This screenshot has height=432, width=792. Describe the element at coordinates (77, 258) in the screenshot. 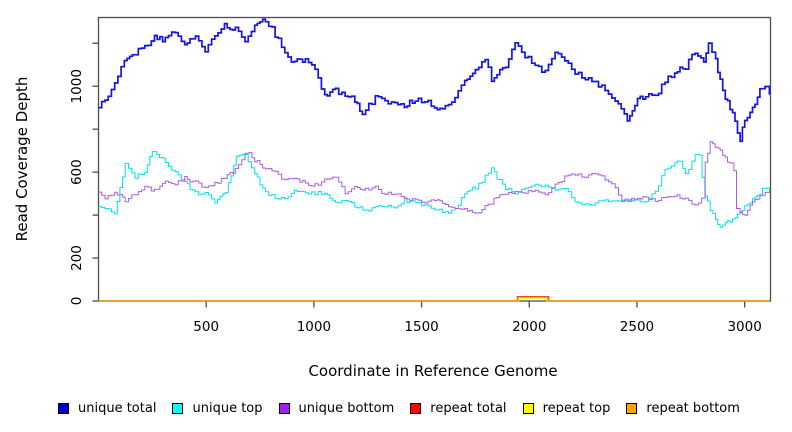

I see `y-tick-label: 200` at that location.